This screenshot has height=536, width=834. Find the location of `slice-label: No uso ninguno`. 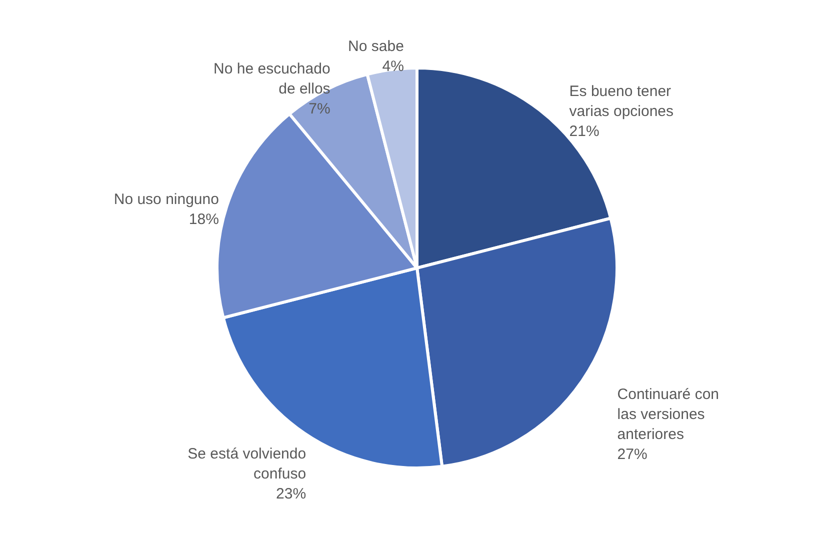

slice-label: No uso ninguno is located at coordinates (166, 199).